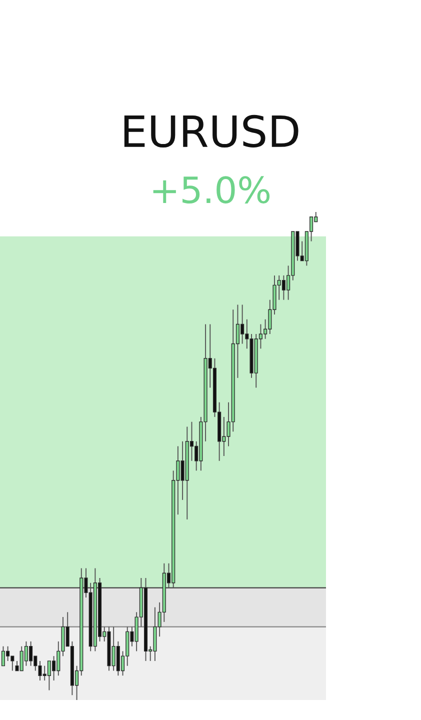 This screenshot has height=720, width=421. I want to click on chart-subtitle: +5.0%, so click(211, 190).